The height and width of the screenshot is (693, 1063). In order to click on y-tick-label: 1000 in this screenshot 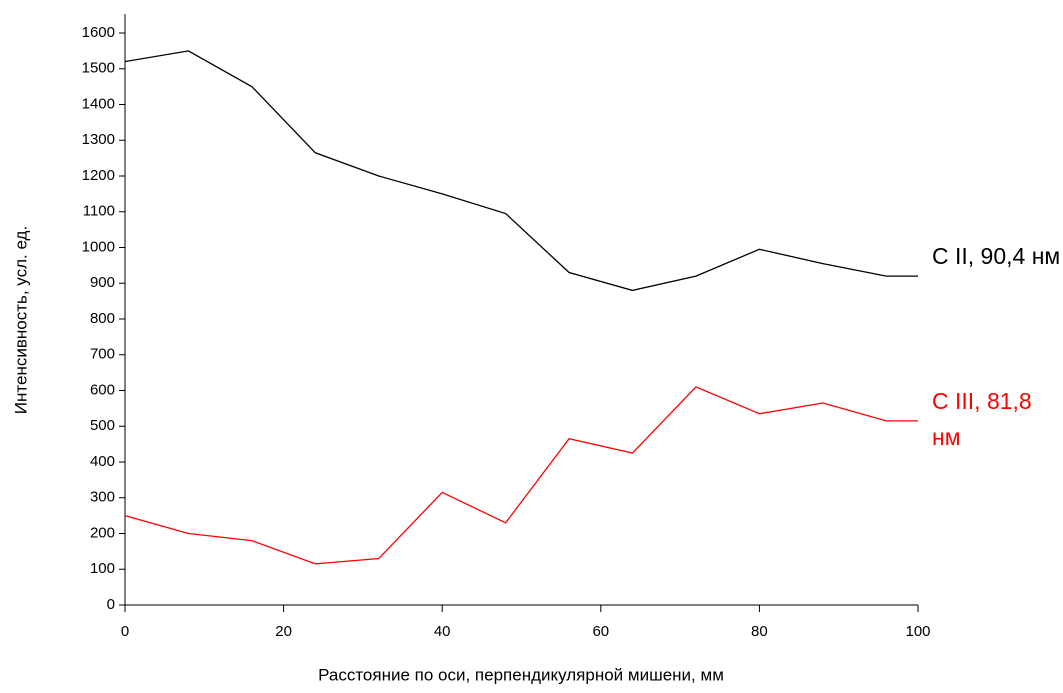, I will do `click(98, 246)`.